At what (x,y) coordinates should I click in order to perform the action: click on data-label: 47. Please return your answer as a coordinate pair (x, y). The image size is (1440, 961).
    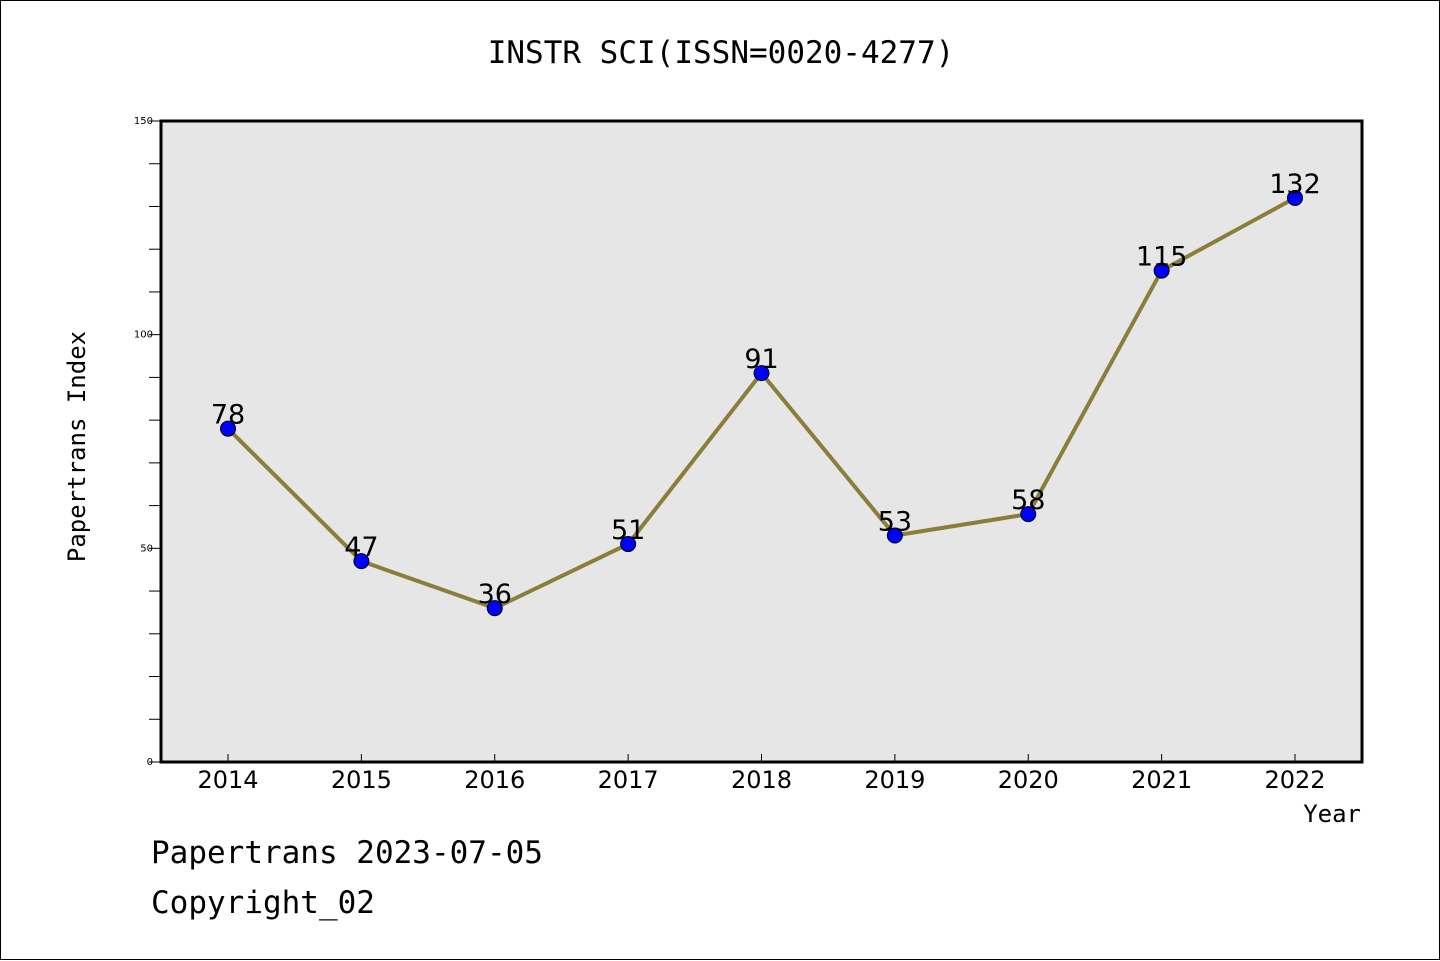
    Looking at the image, I should click on (361, 547).